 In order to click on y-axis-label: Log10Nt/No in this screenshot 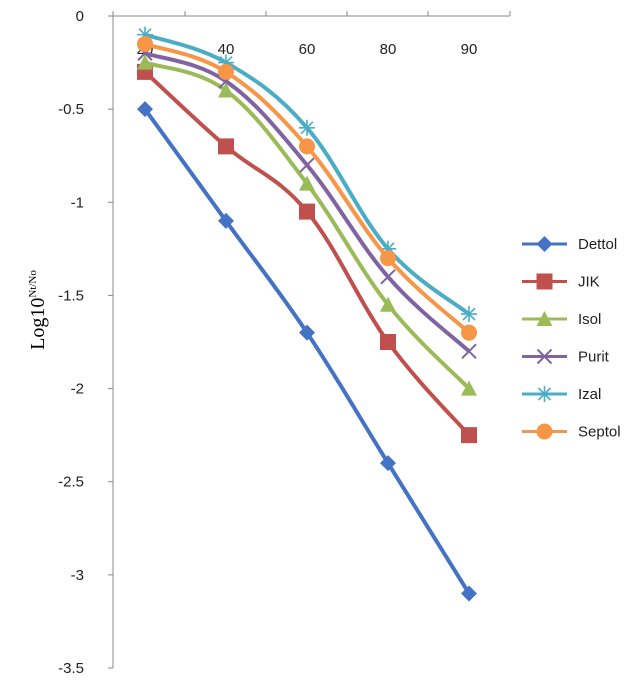, I will do `click(38, 310)`.